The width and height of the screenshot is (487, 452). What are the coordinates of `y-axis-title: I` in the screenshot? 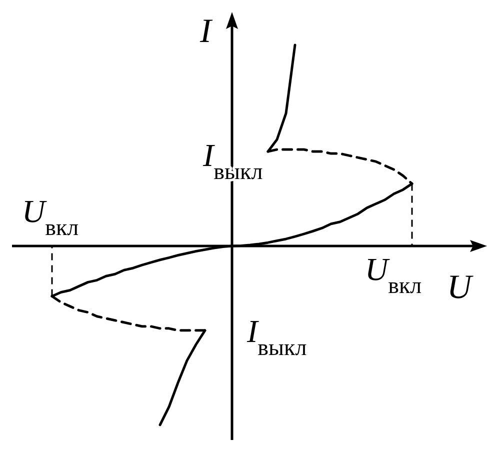 It's located at (206, 31).